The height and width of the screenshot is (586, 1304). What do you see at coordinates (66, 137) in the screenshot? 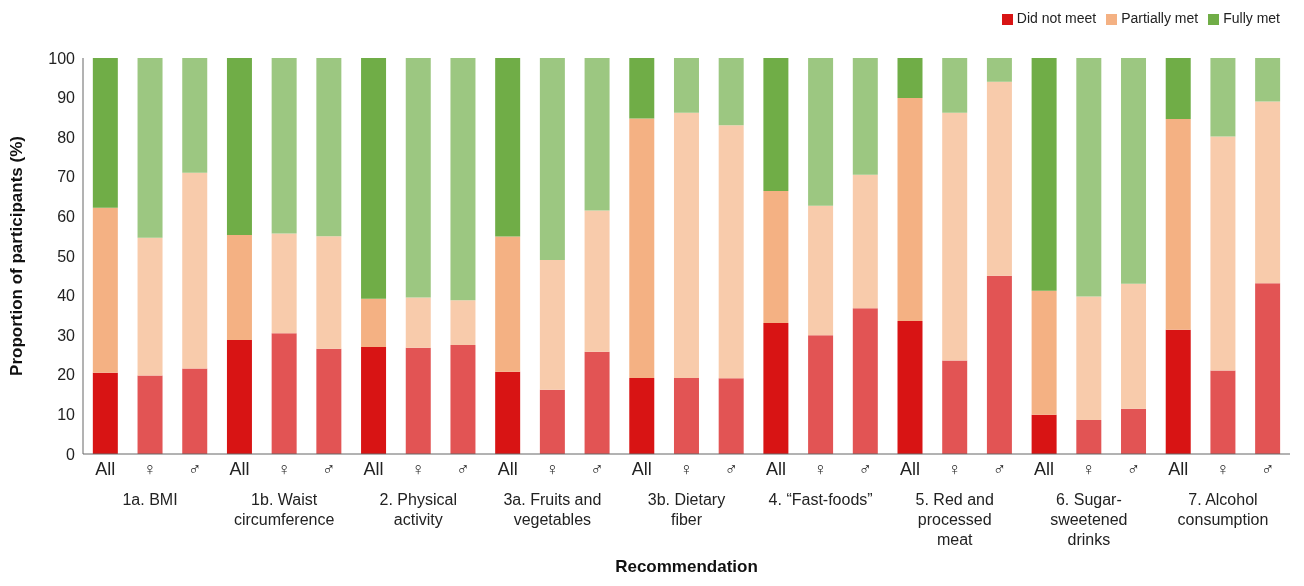
I see `y-tick-label: 80` at bounding box center [66, 137].